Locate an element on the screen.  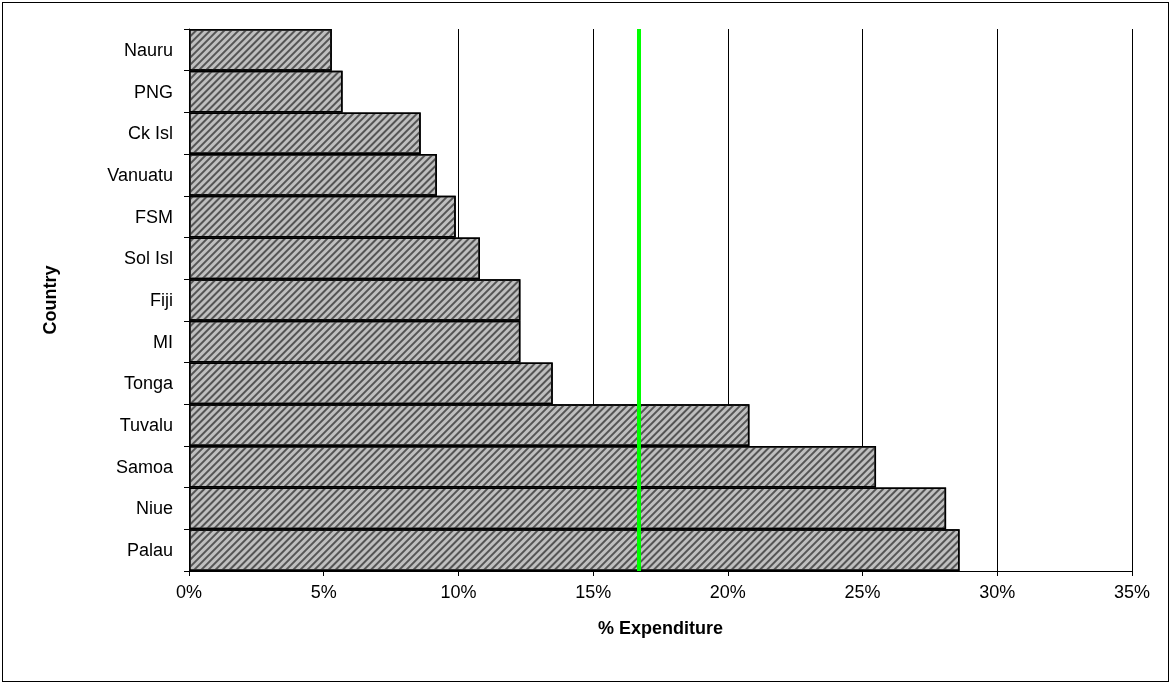
y-tick-label: Tuvalu is located at coordinates (146, 425).